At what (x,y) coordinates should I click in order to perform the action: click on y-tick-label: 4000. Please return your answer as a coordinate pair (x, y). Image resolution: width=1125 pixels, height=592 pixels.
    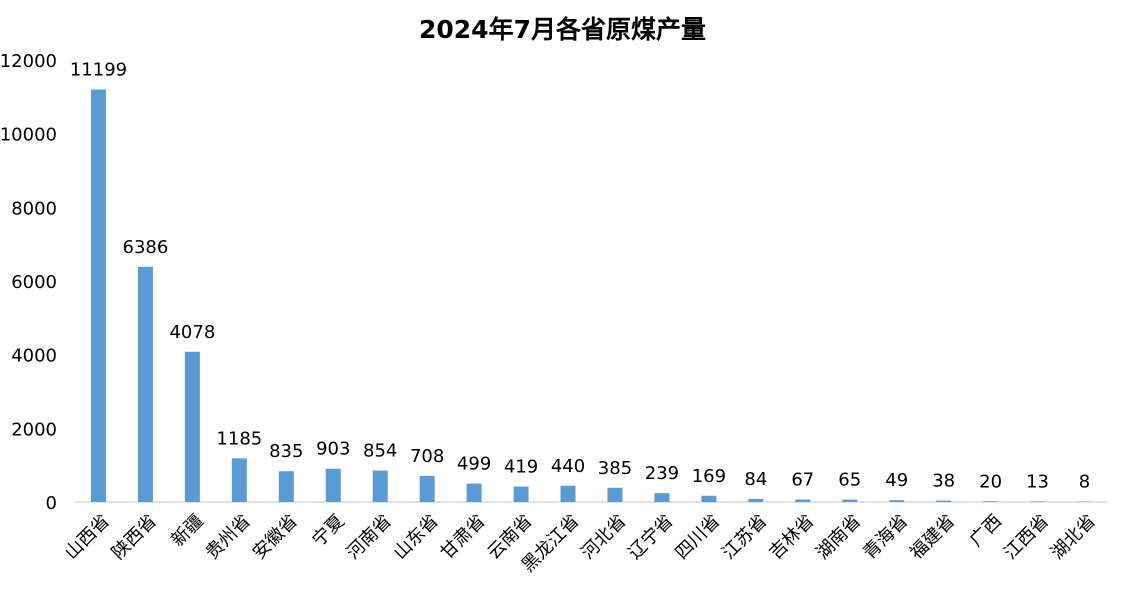
    Looking at the image, I should click on (34, 356).